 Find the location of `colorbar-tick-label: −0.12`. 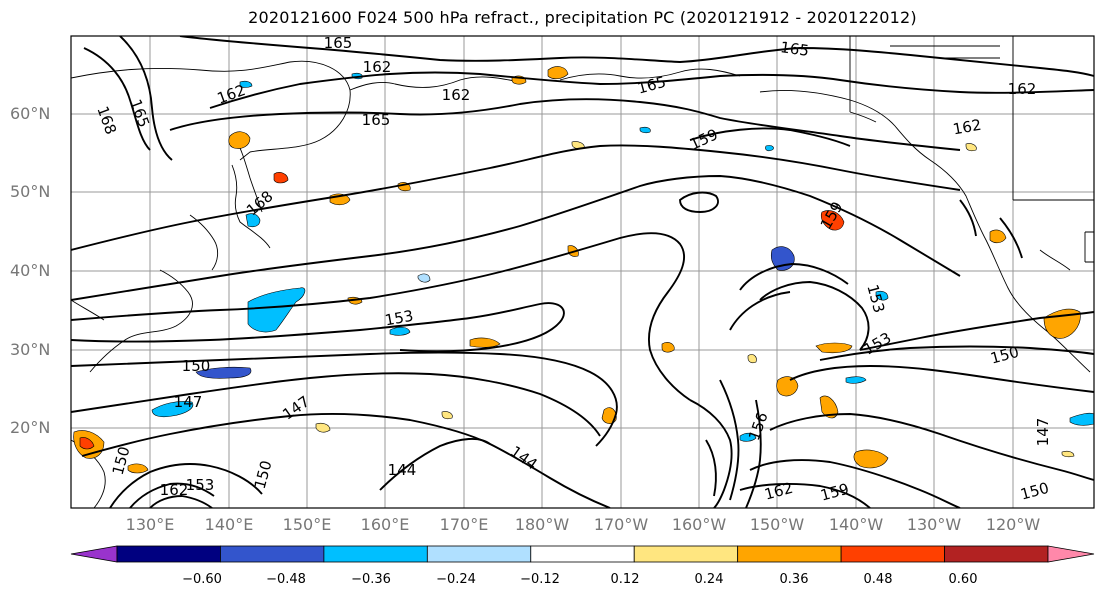

colorbar-tick-label: −0.12 is located at coordinates (540, 579).